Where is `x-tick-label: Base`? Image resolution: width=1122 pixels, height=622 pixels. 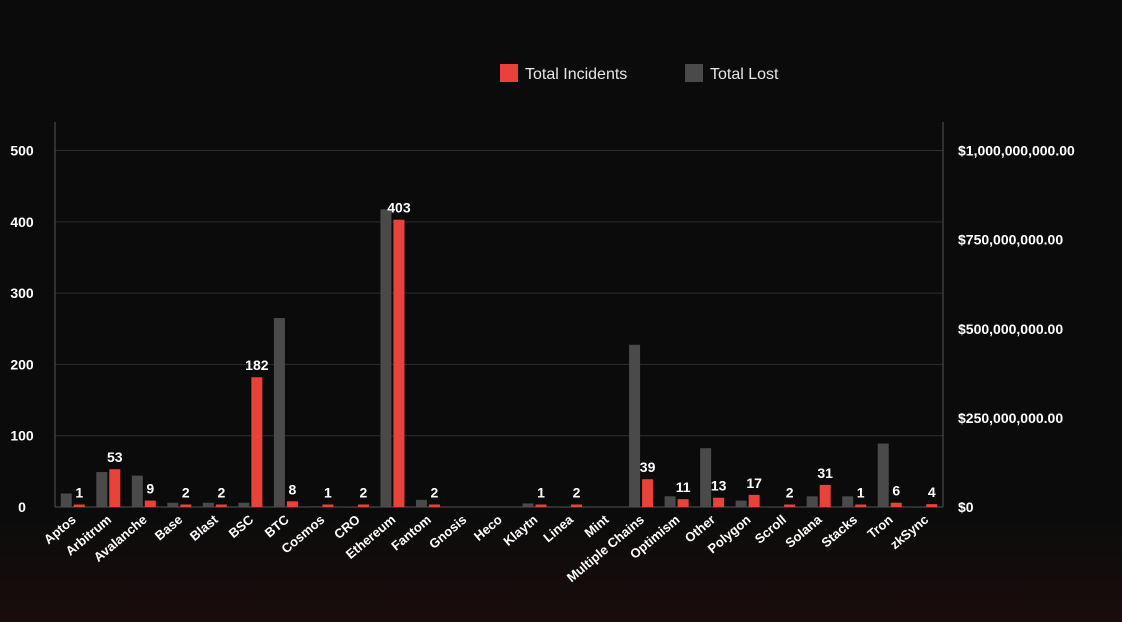 x-tick-label: Base is located at coordinates (168, 527).